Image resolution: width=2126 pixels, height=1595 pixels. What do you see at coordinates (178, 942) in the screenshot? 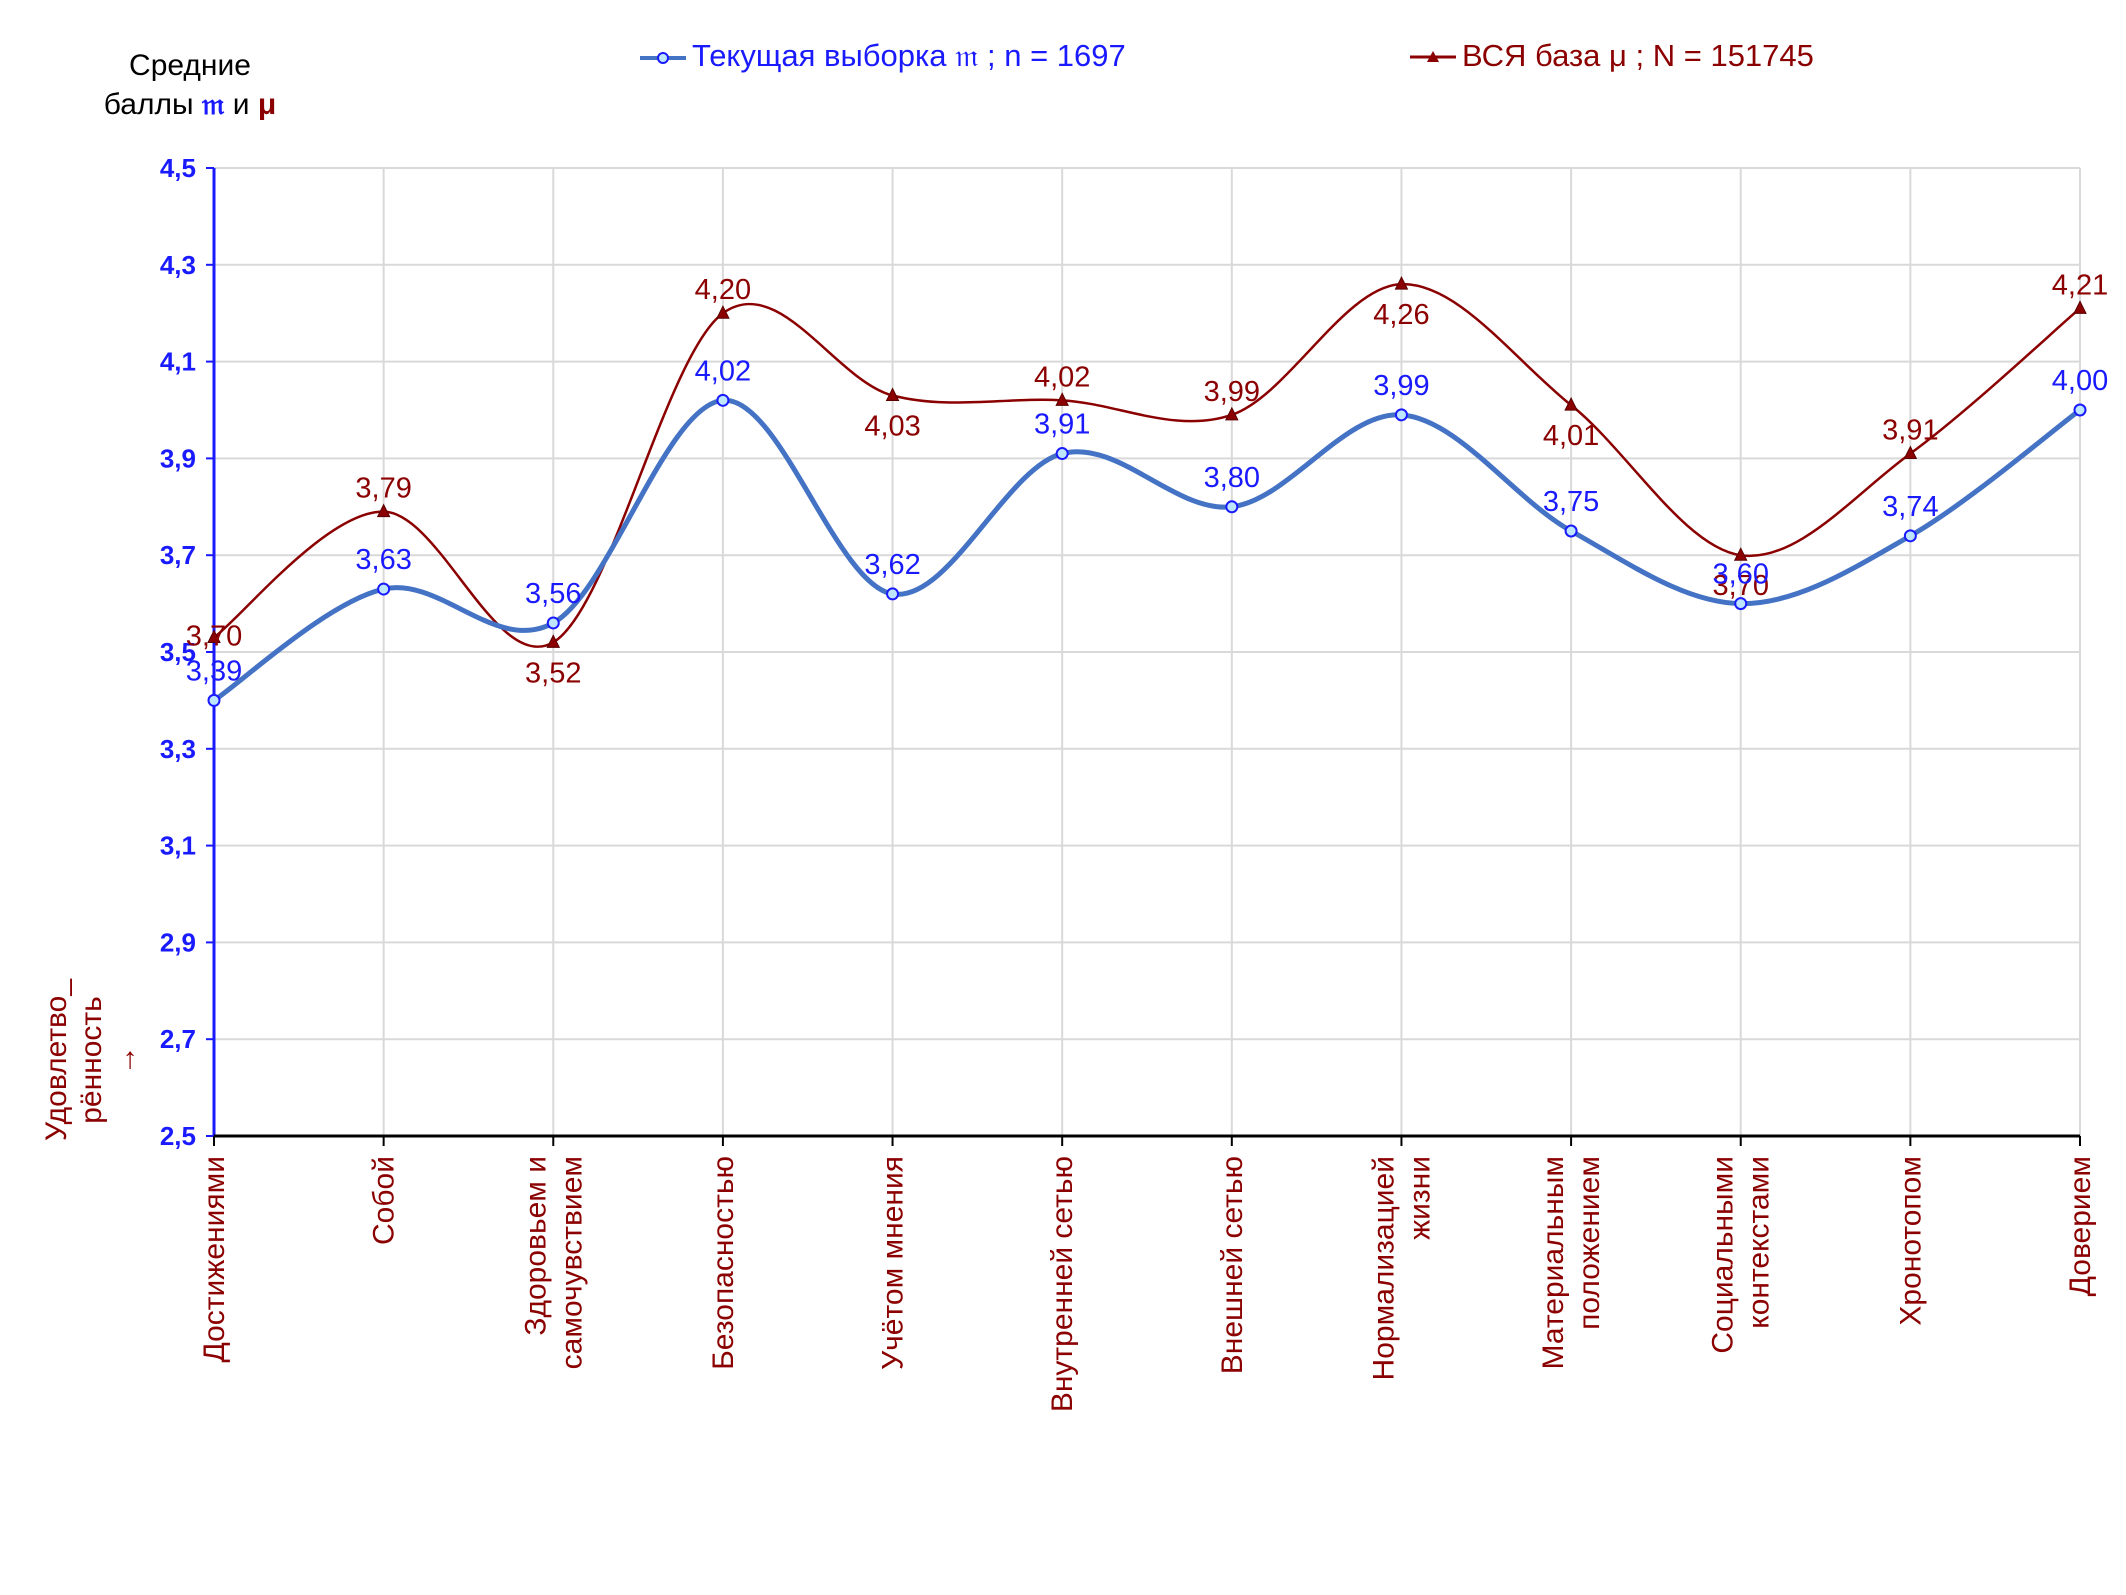
I see `y-tick-label: 2,9` at bounding box center [178, 942].